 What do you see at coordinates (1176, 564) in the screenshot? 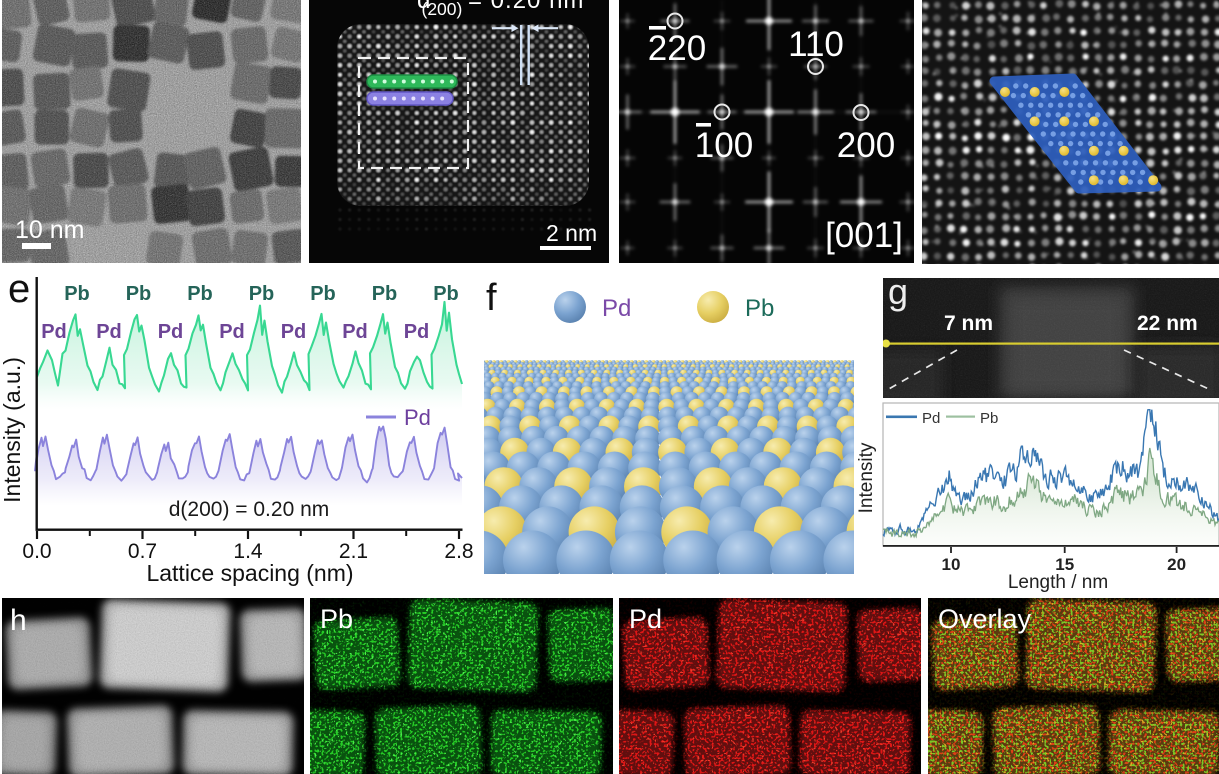
I see `svg-text: 20` at bounding box center [1176, 564].